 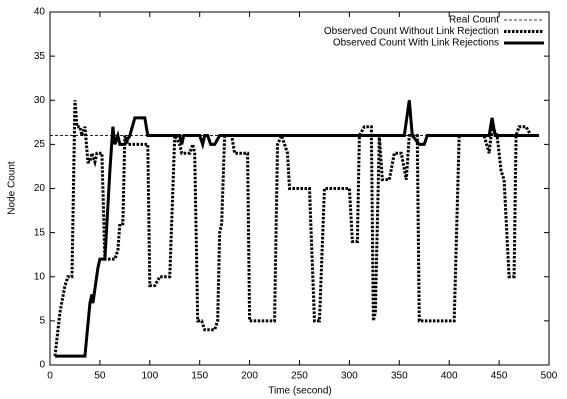 What do you see at coordinates (40, 188) in the screenshot?
I see `y-tick-label: 20` at bounding box center [40, 188].